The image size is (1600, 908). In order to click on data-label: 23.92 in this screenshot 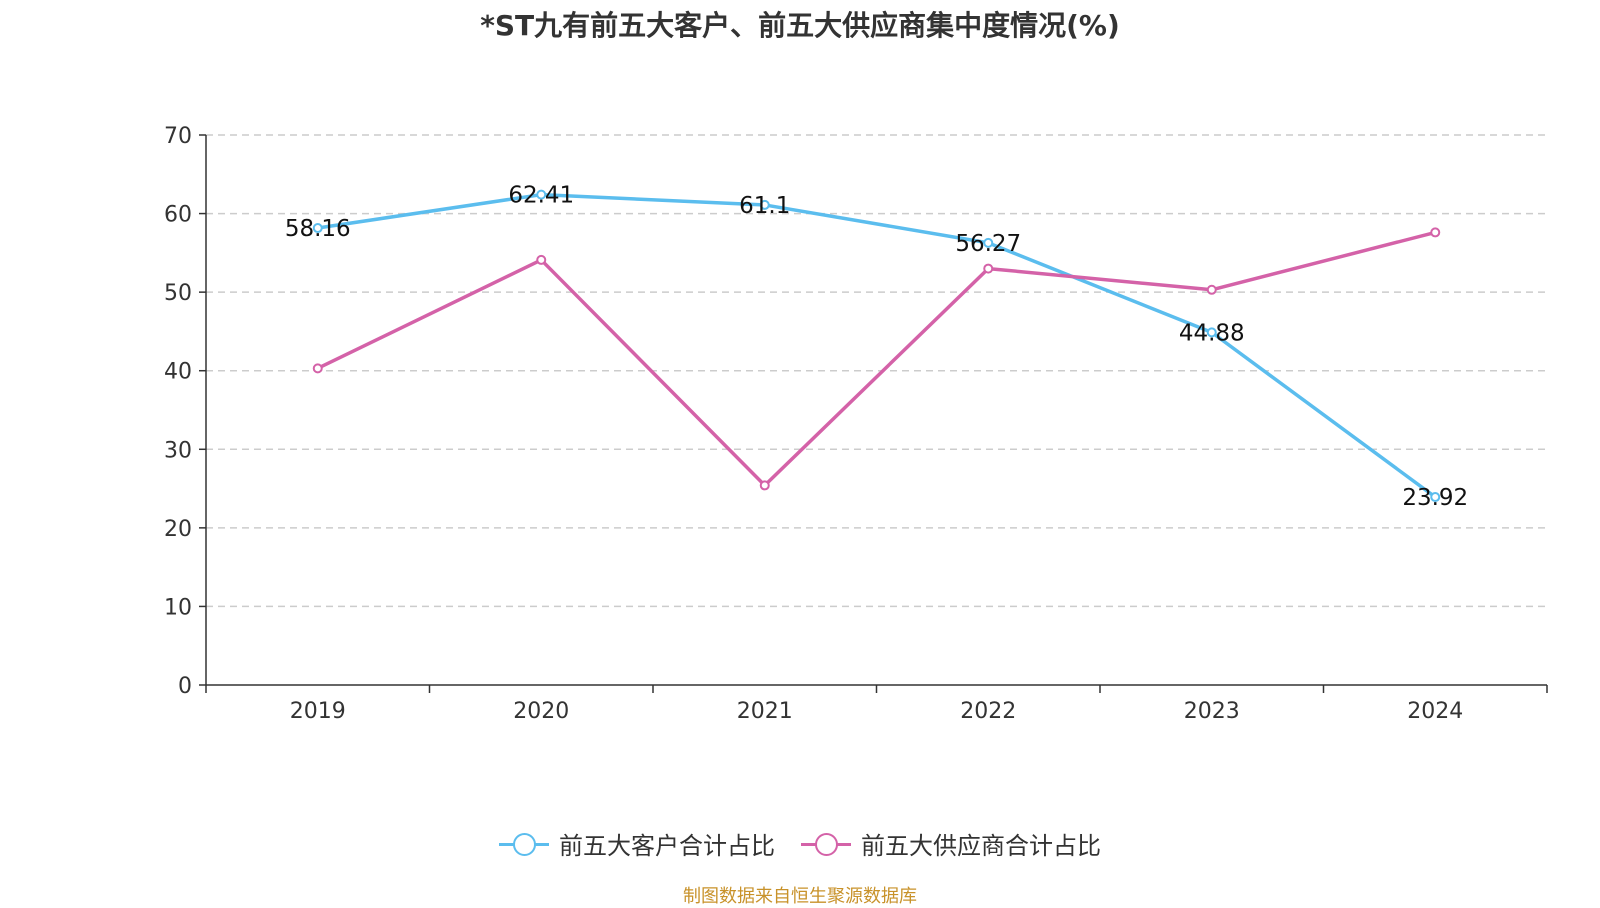, I will do `click(1435, 498)`.